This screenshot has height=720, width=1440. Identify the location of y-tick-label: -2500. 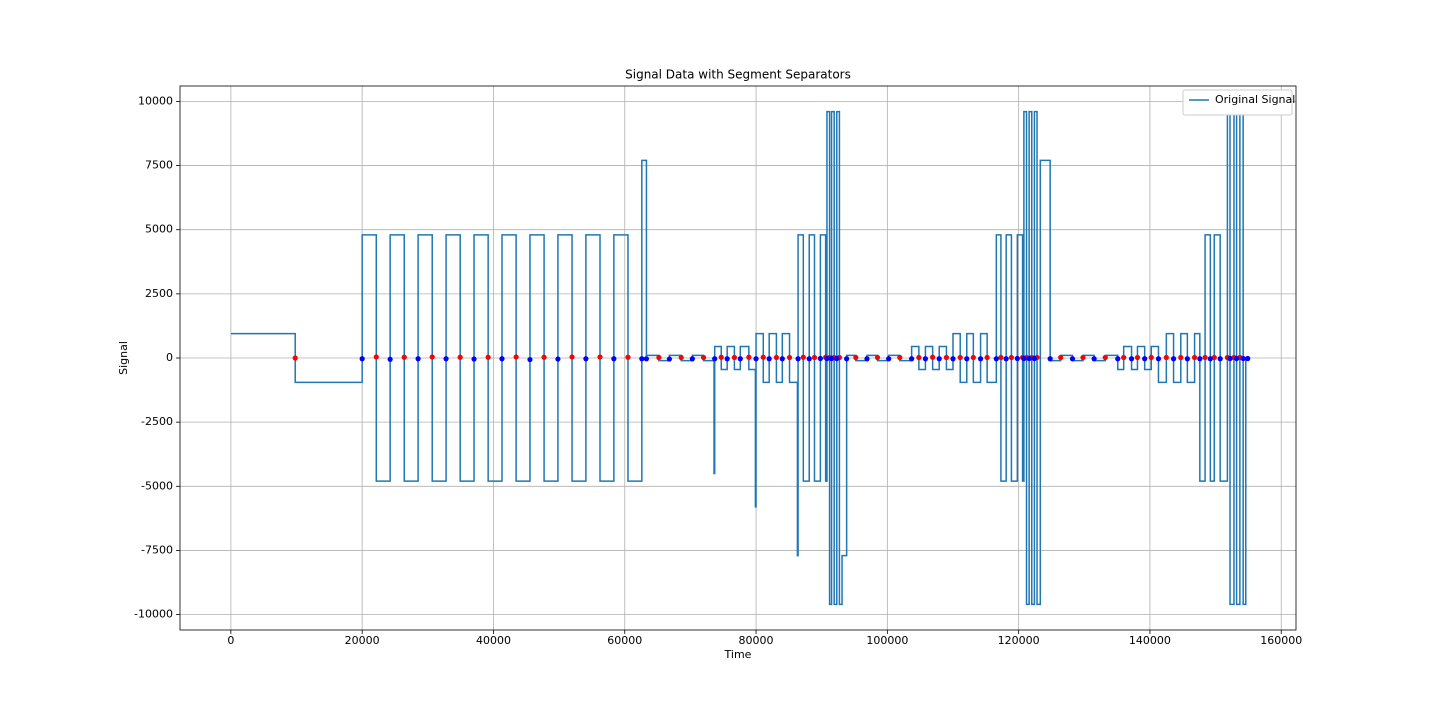
(157, 421).